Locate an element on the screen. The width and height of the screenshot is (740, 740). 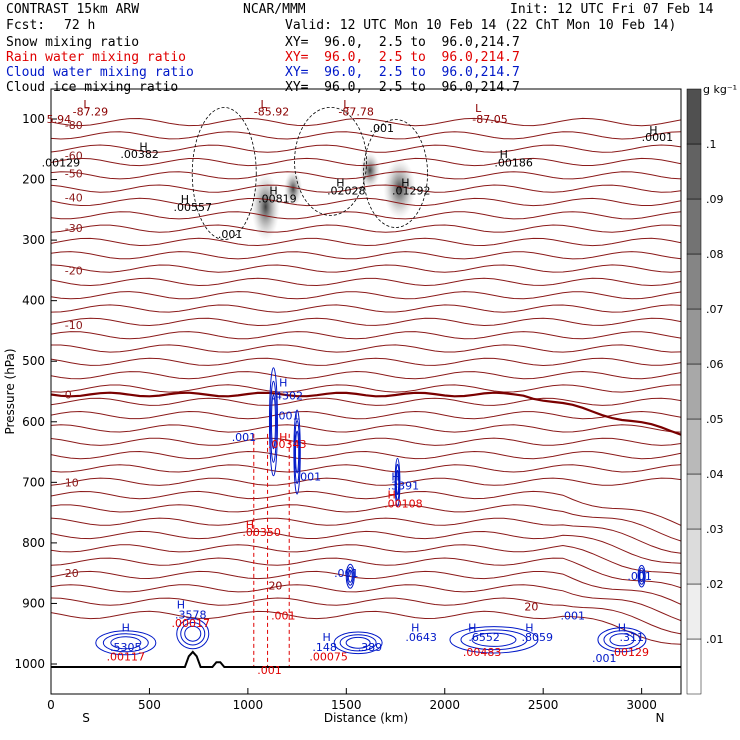
contour-annotation: .00108 is located at coordinates (403, 504).